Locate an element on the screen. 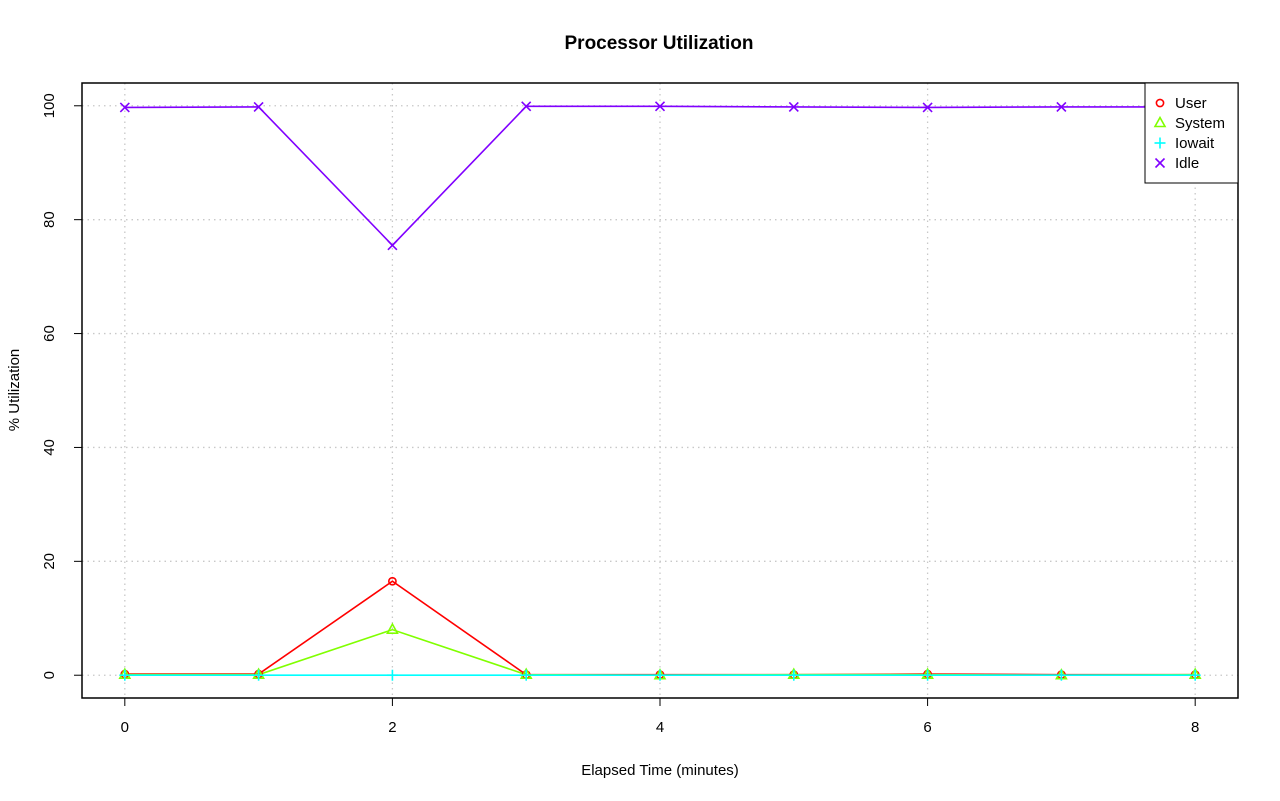 The width and height of the screenshot is (1280, 801). x-axis: 0 2 4 6 8 is located at coordinates (660, 717).